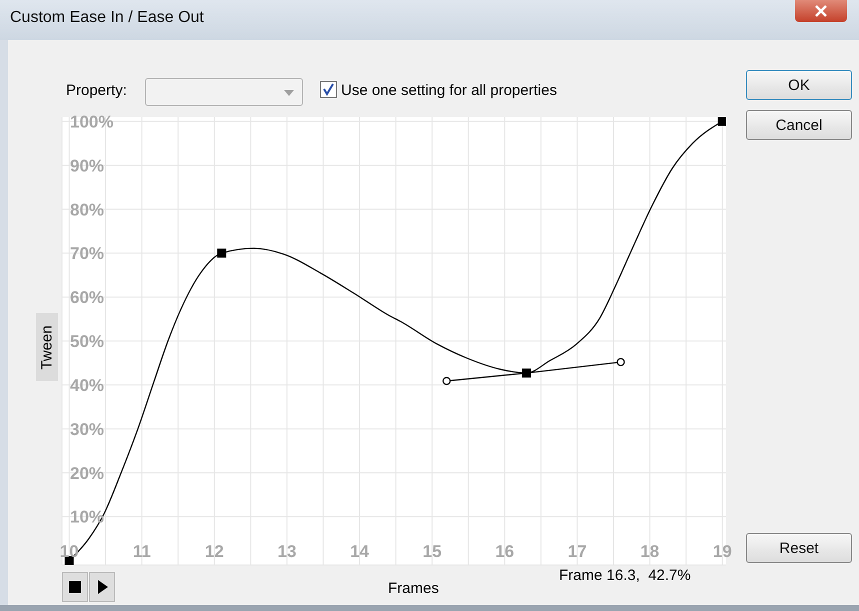 The height and width of the screenshot is (611, 859). I want to click on chart-title: Custom Ease In / Ease Out, so click(107, 18).